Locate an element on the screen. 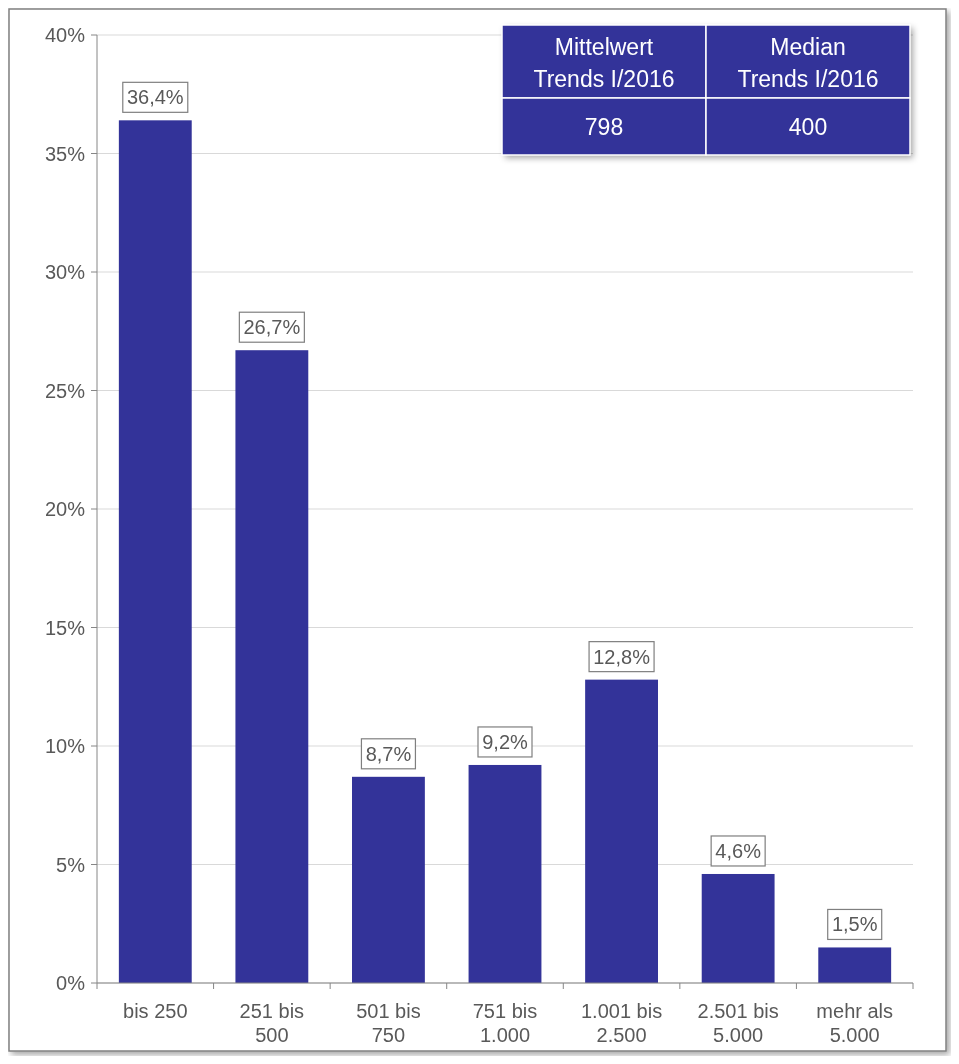  data-label: 12,8% is located at coordinates (622, 656).